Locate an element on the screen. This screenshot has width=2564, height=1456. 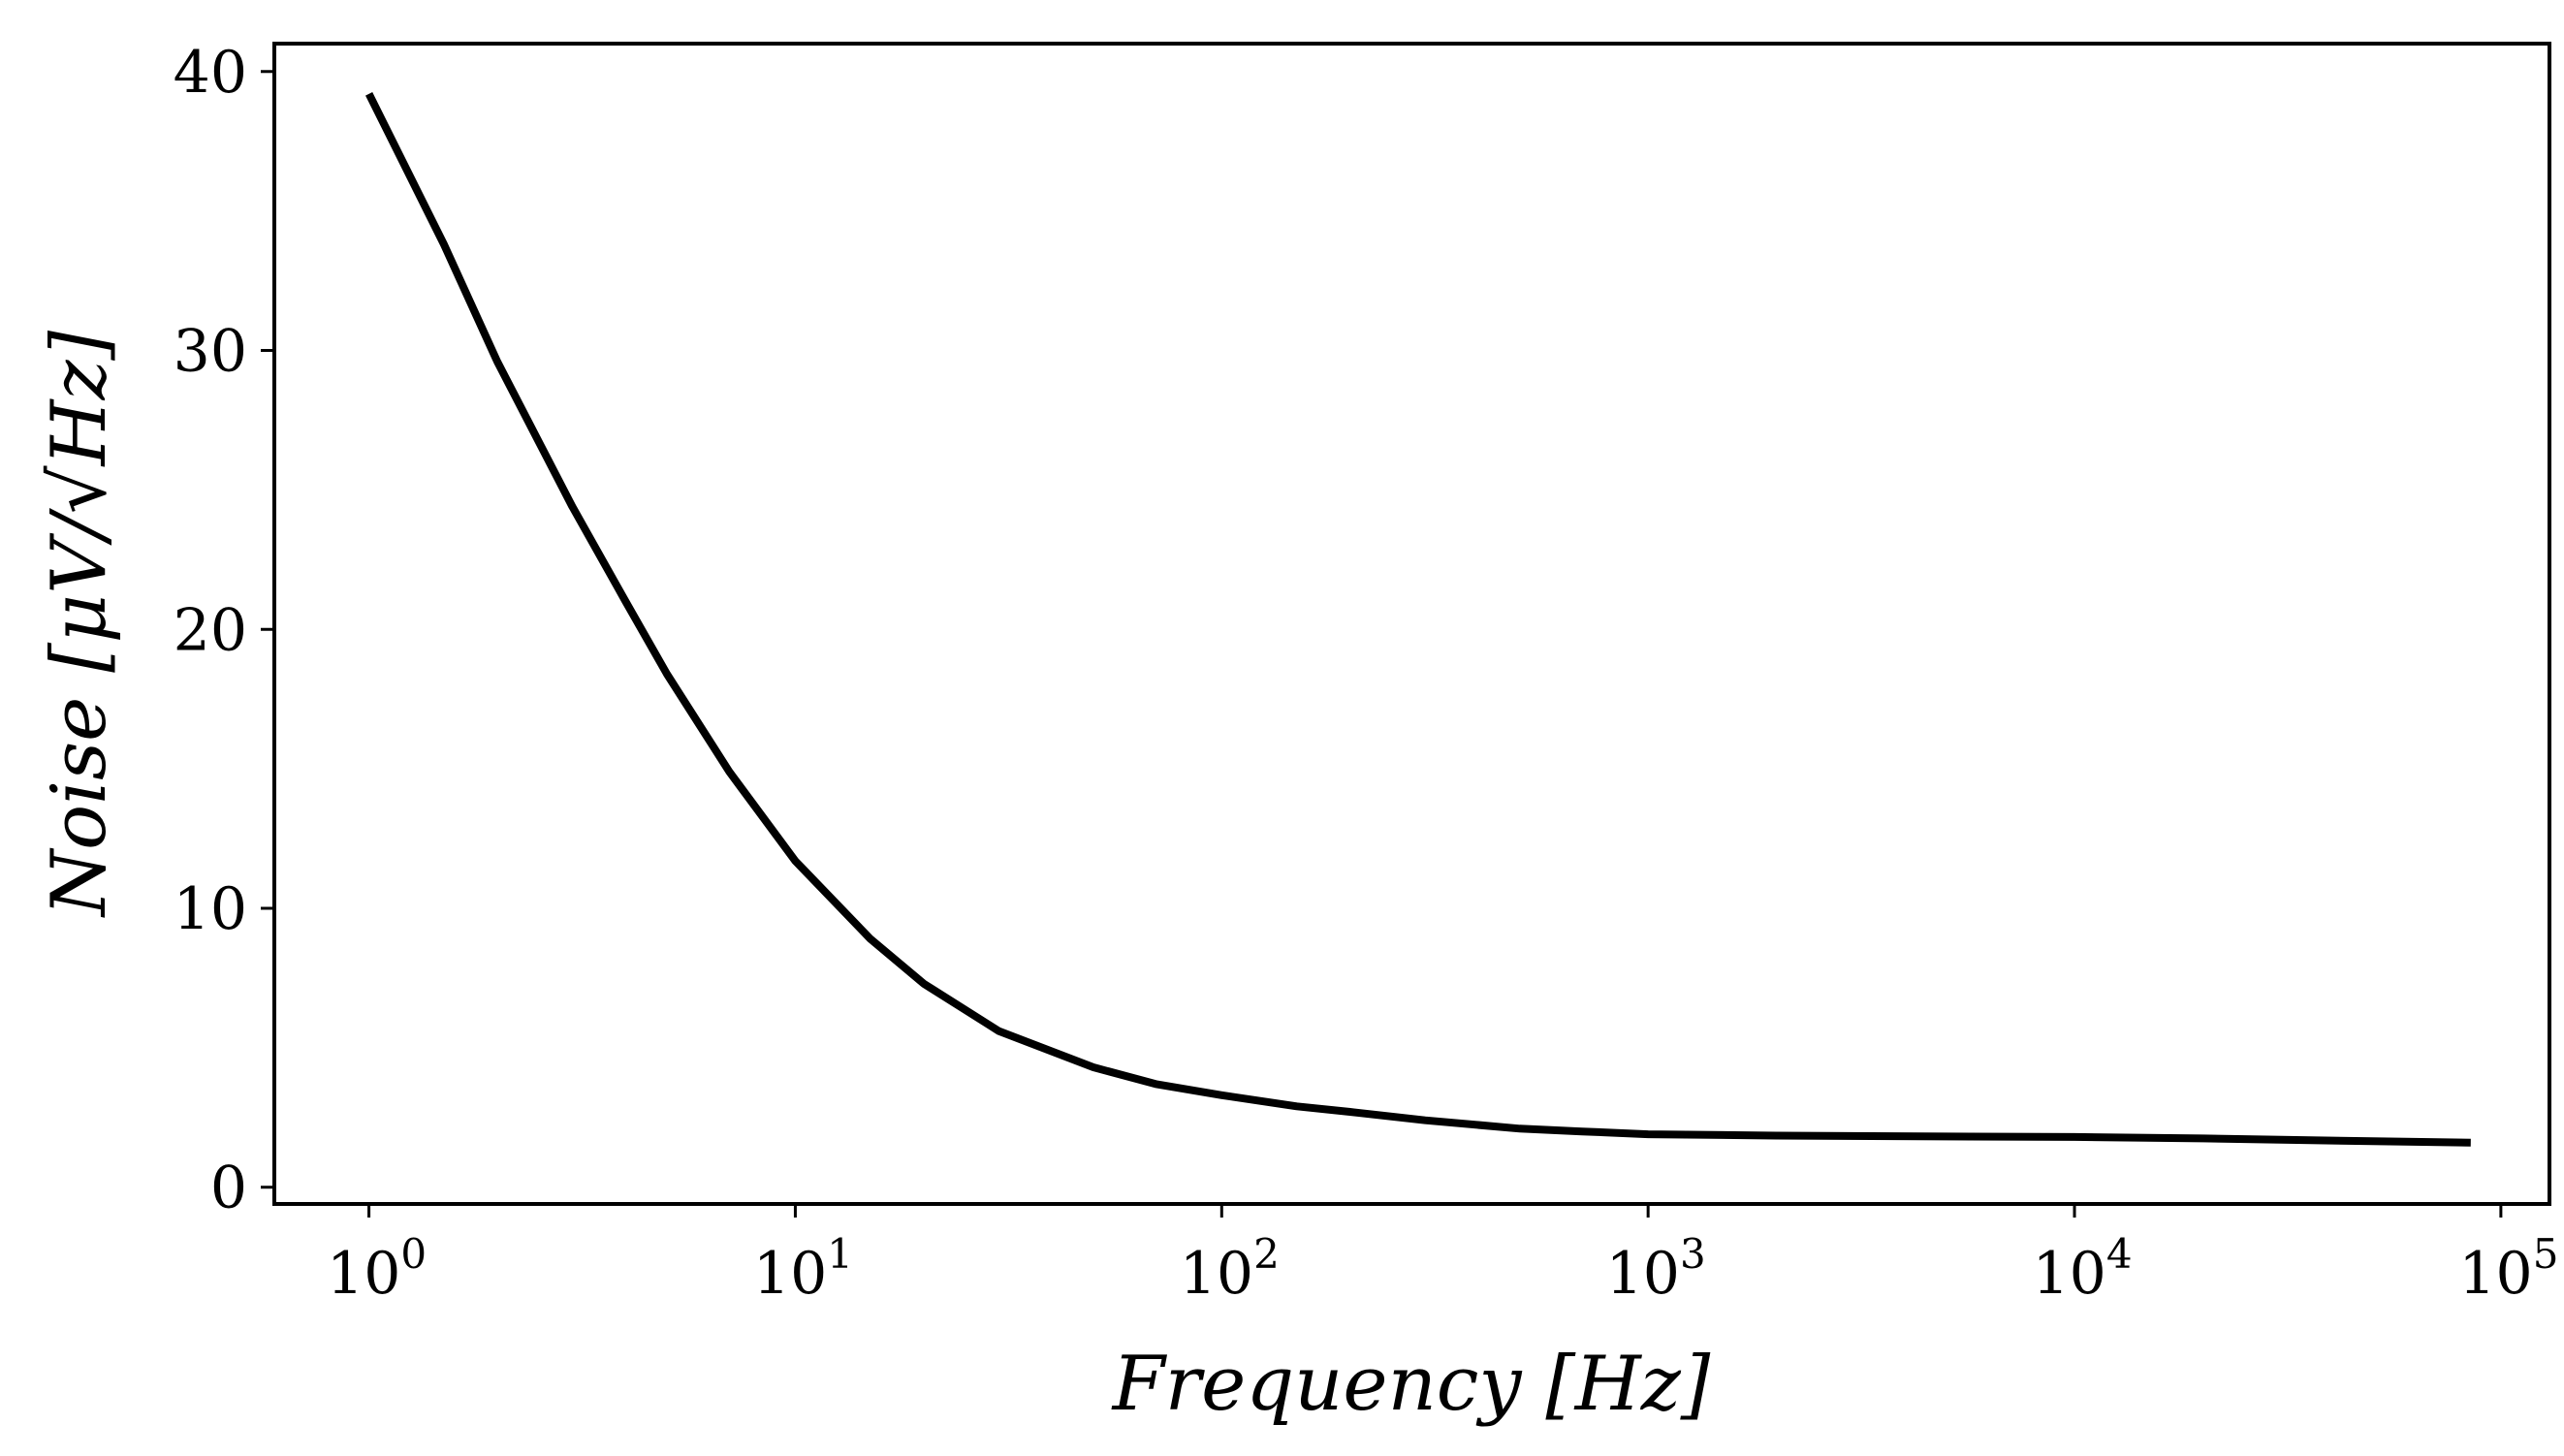
y-tick-label: 40 is located at coordinates (210, 73).